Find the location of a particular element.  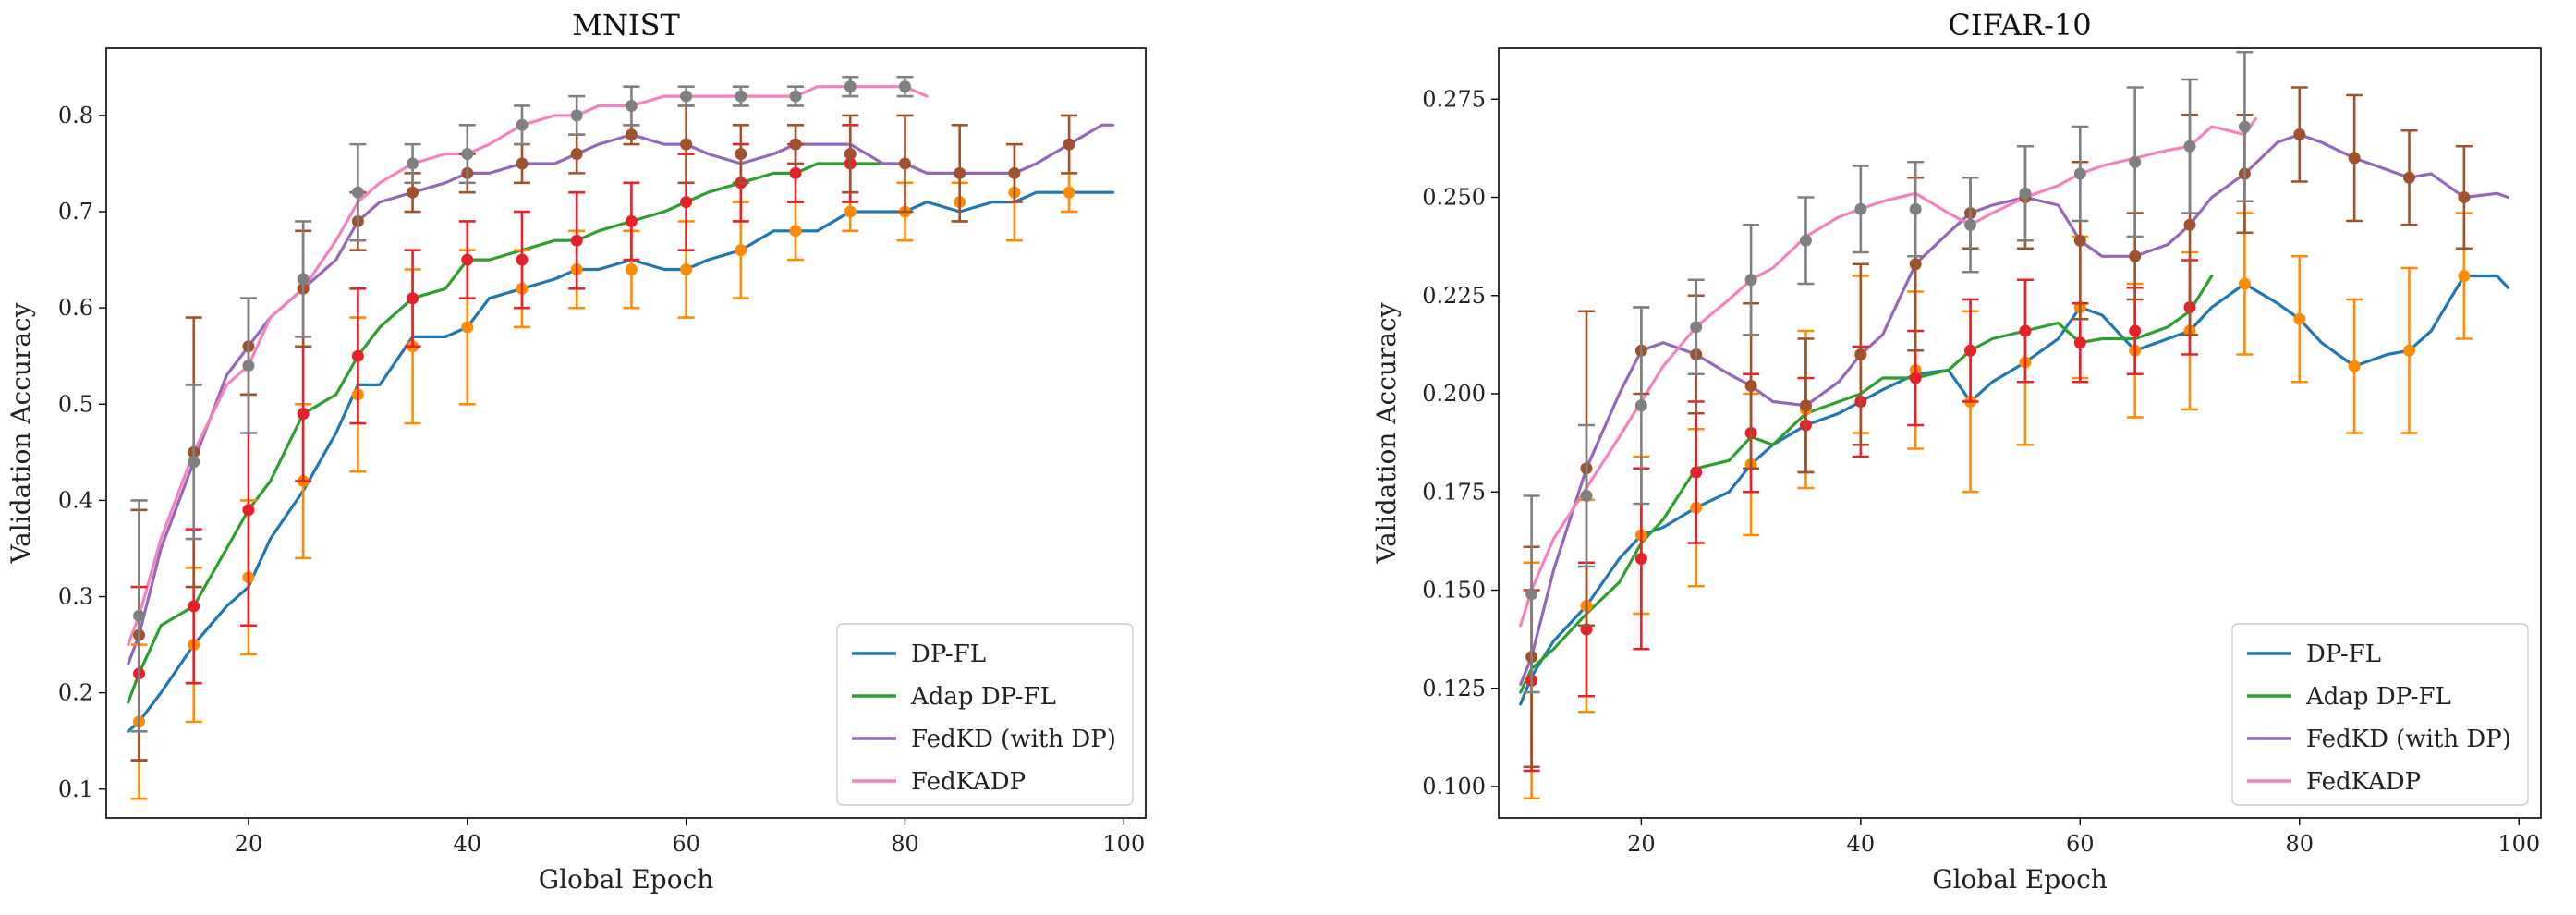

mnist-y-tick-label: 0.7 is located at coordinates (75, 212).